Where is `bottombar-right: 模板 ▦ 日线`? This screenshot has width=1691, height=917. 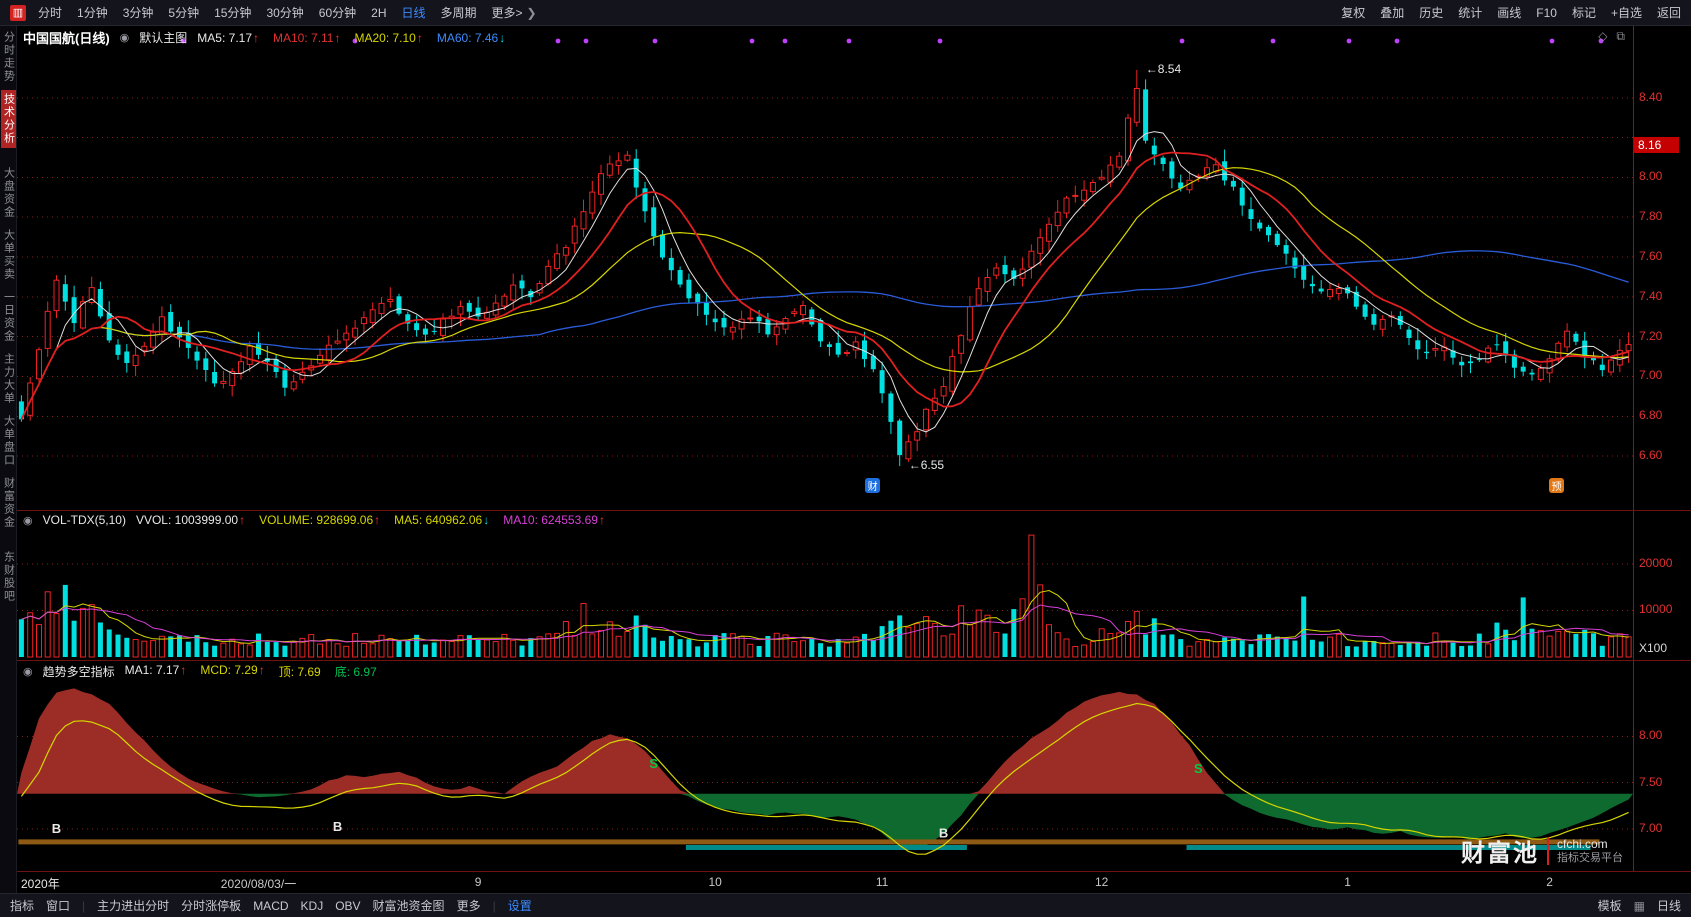 bottombar-right: 模板 ▦ 日线 is located at coordinates (1639, 905).